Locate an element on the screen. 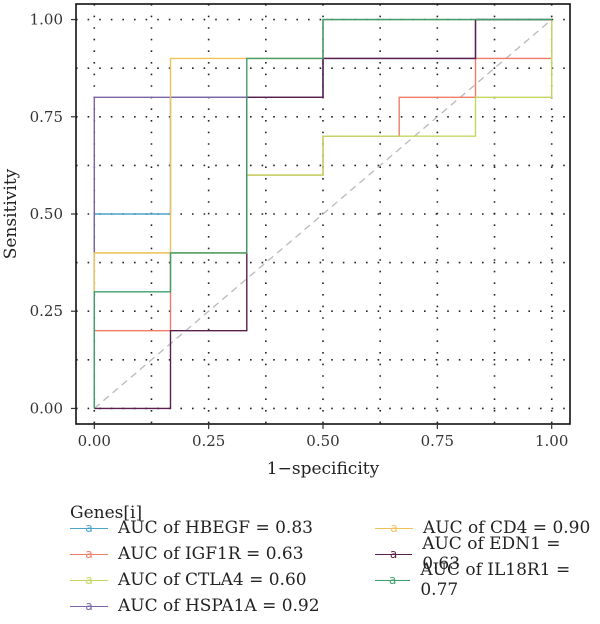 This screenshot has width=600, height=624. x-tick-label: 1.00 is located at coordinates (551, 441).